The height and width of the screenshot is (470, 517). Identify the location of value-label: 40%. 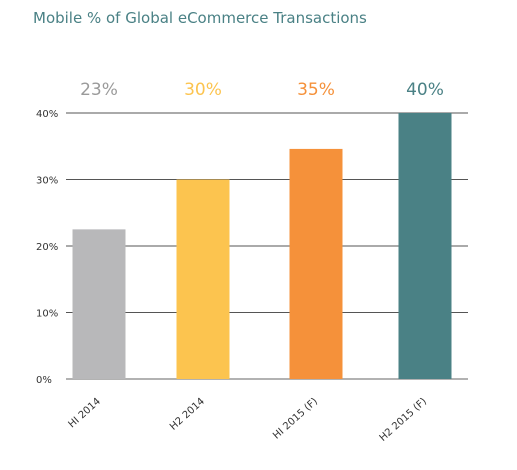
(425, 90).